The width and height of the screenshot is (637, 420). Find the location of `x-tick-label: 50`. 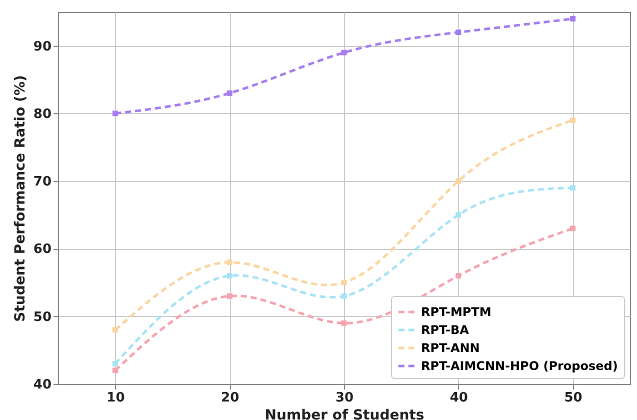

x-tick-label: 50 is located at coordinates (573, 398).